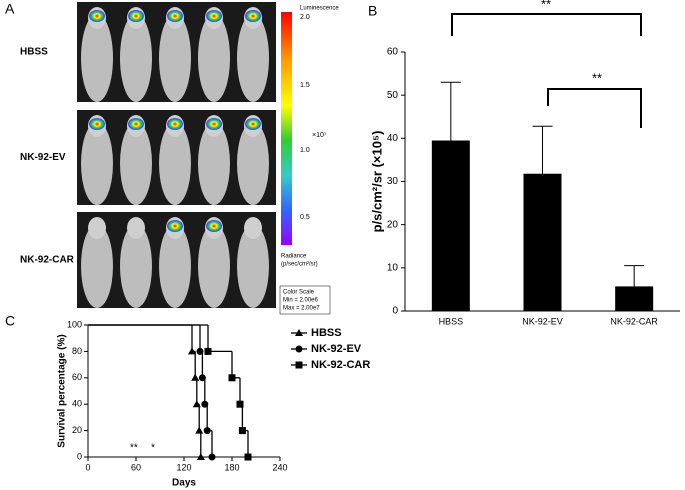 The image size is (685, 490). Describe the element at coordinates (372, 11) in the screenshot. I see `panel-label: B` at that location.